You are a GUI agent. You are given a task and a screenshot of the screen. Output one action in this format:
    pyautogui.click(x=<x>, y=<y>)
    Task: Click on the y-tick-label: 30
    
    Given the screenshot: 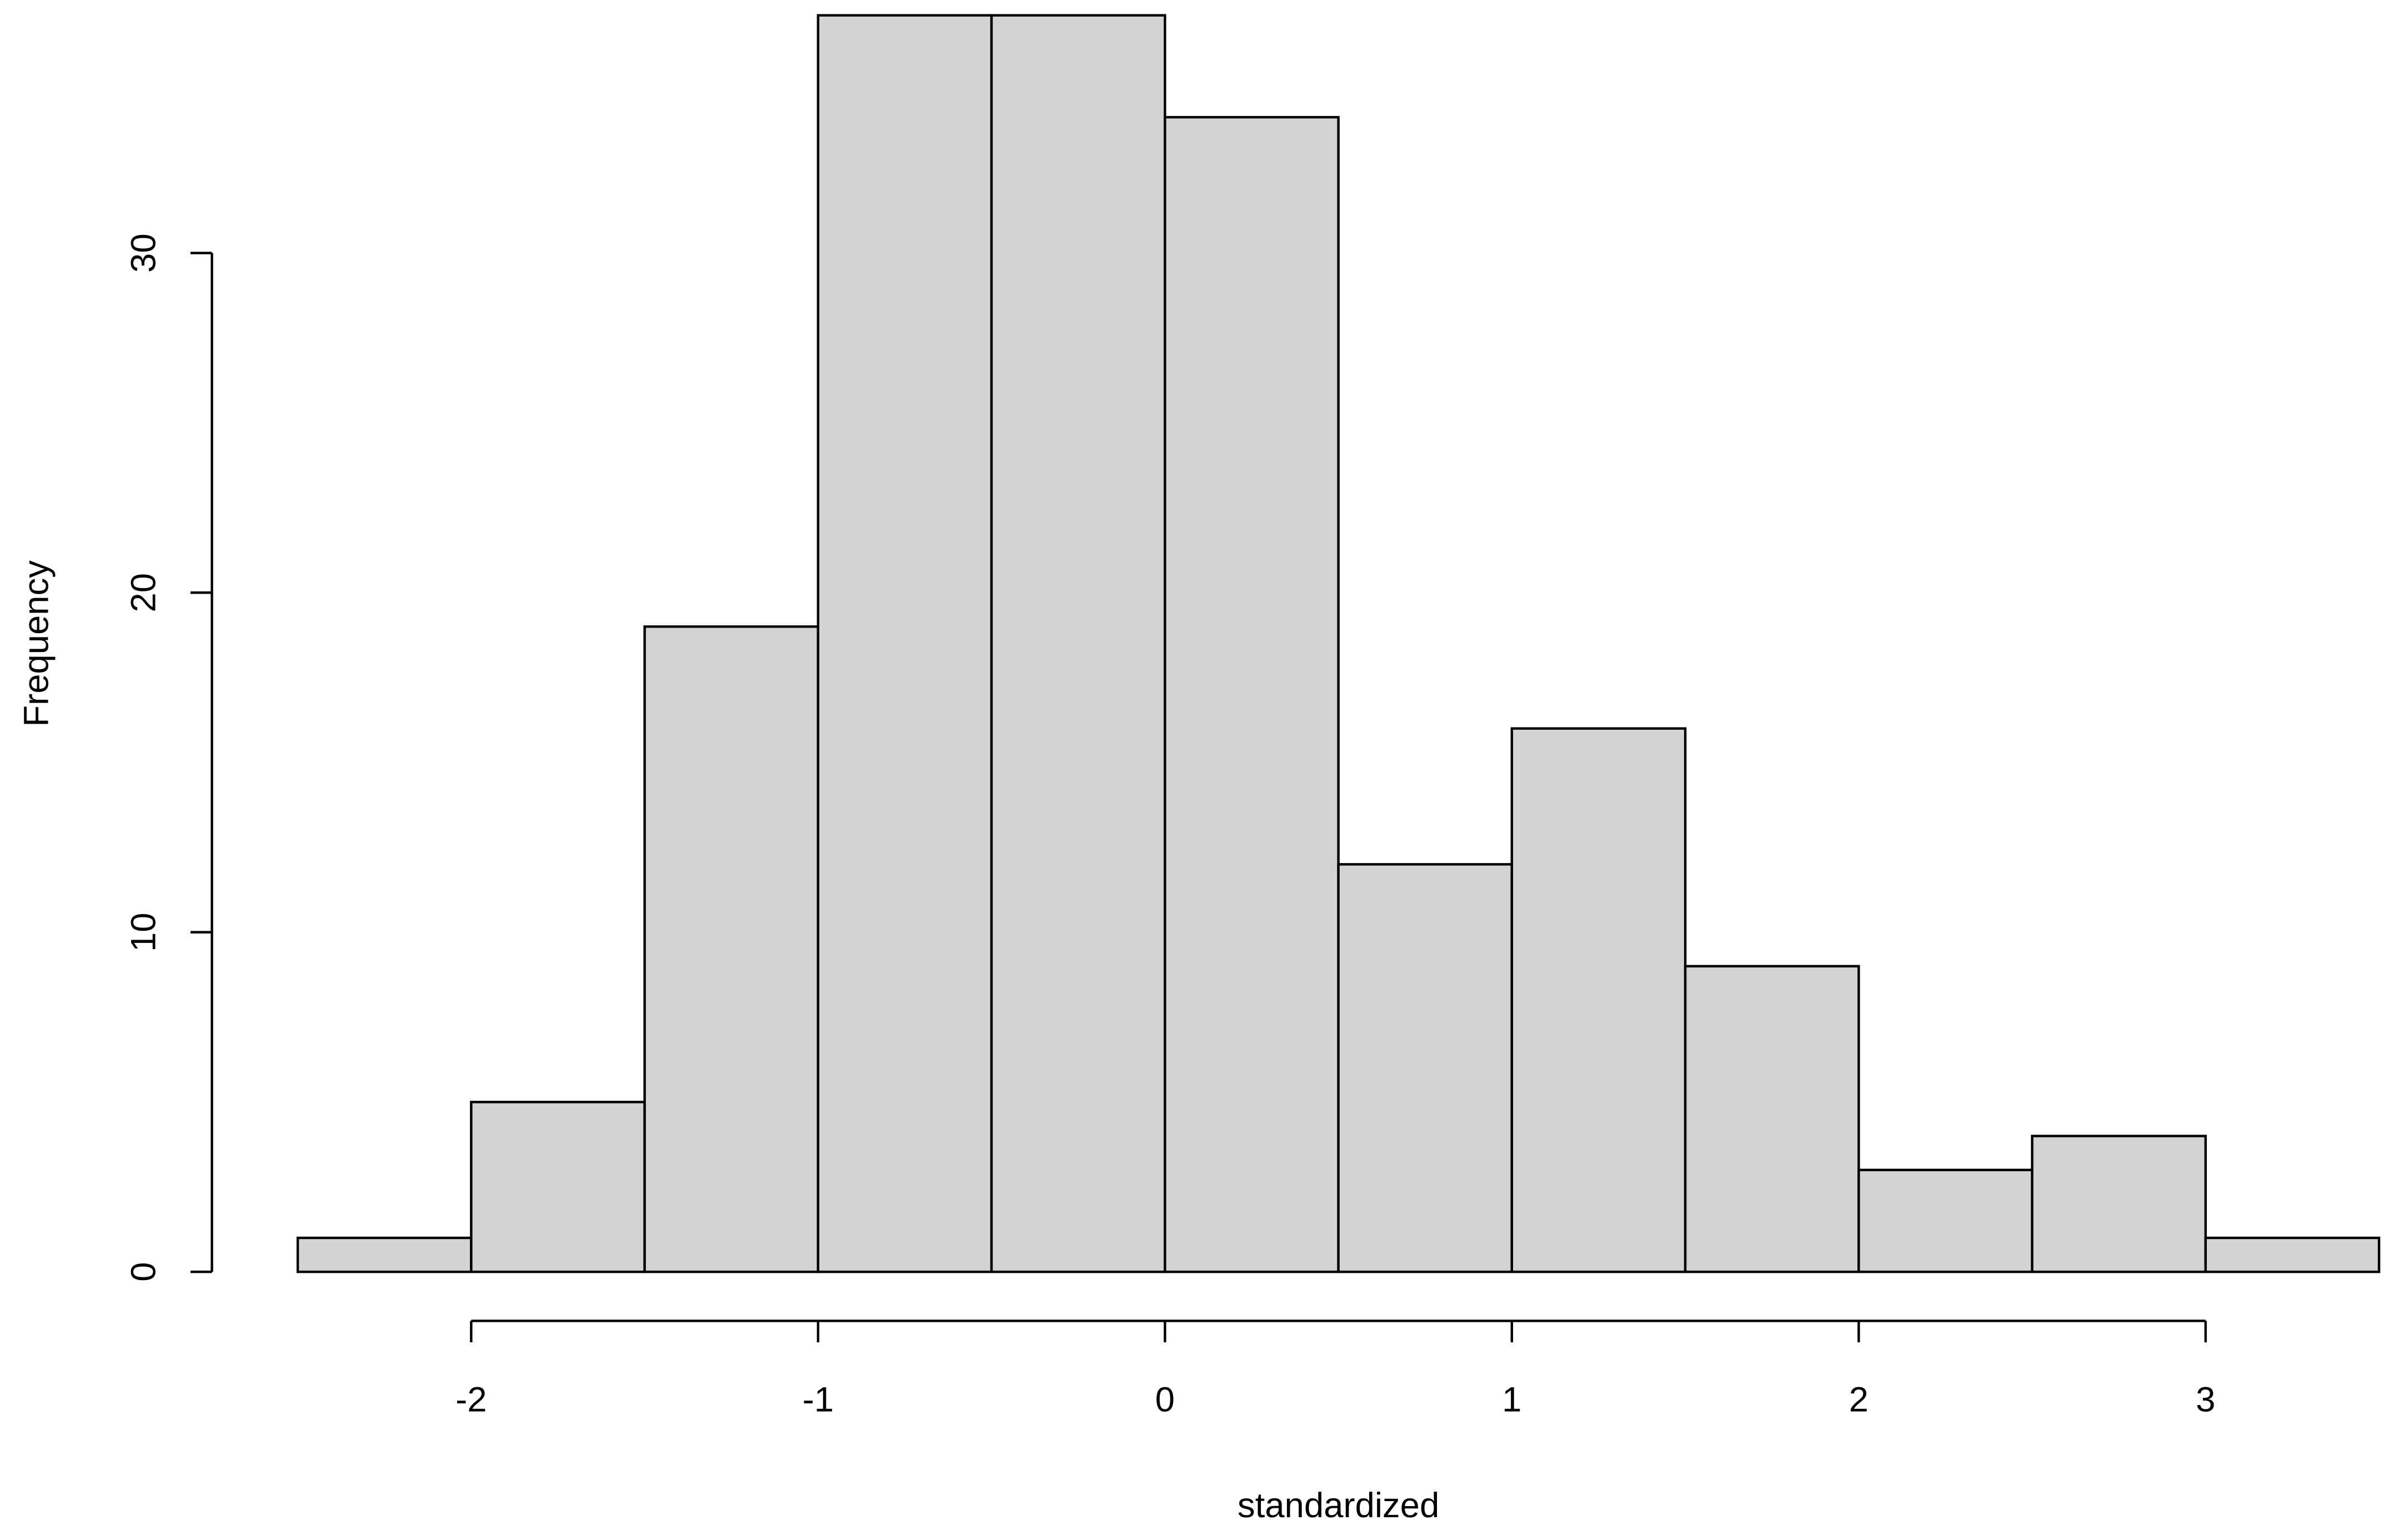 What is the action you would take?
    pyautogui.click(x=143, y=253)
    